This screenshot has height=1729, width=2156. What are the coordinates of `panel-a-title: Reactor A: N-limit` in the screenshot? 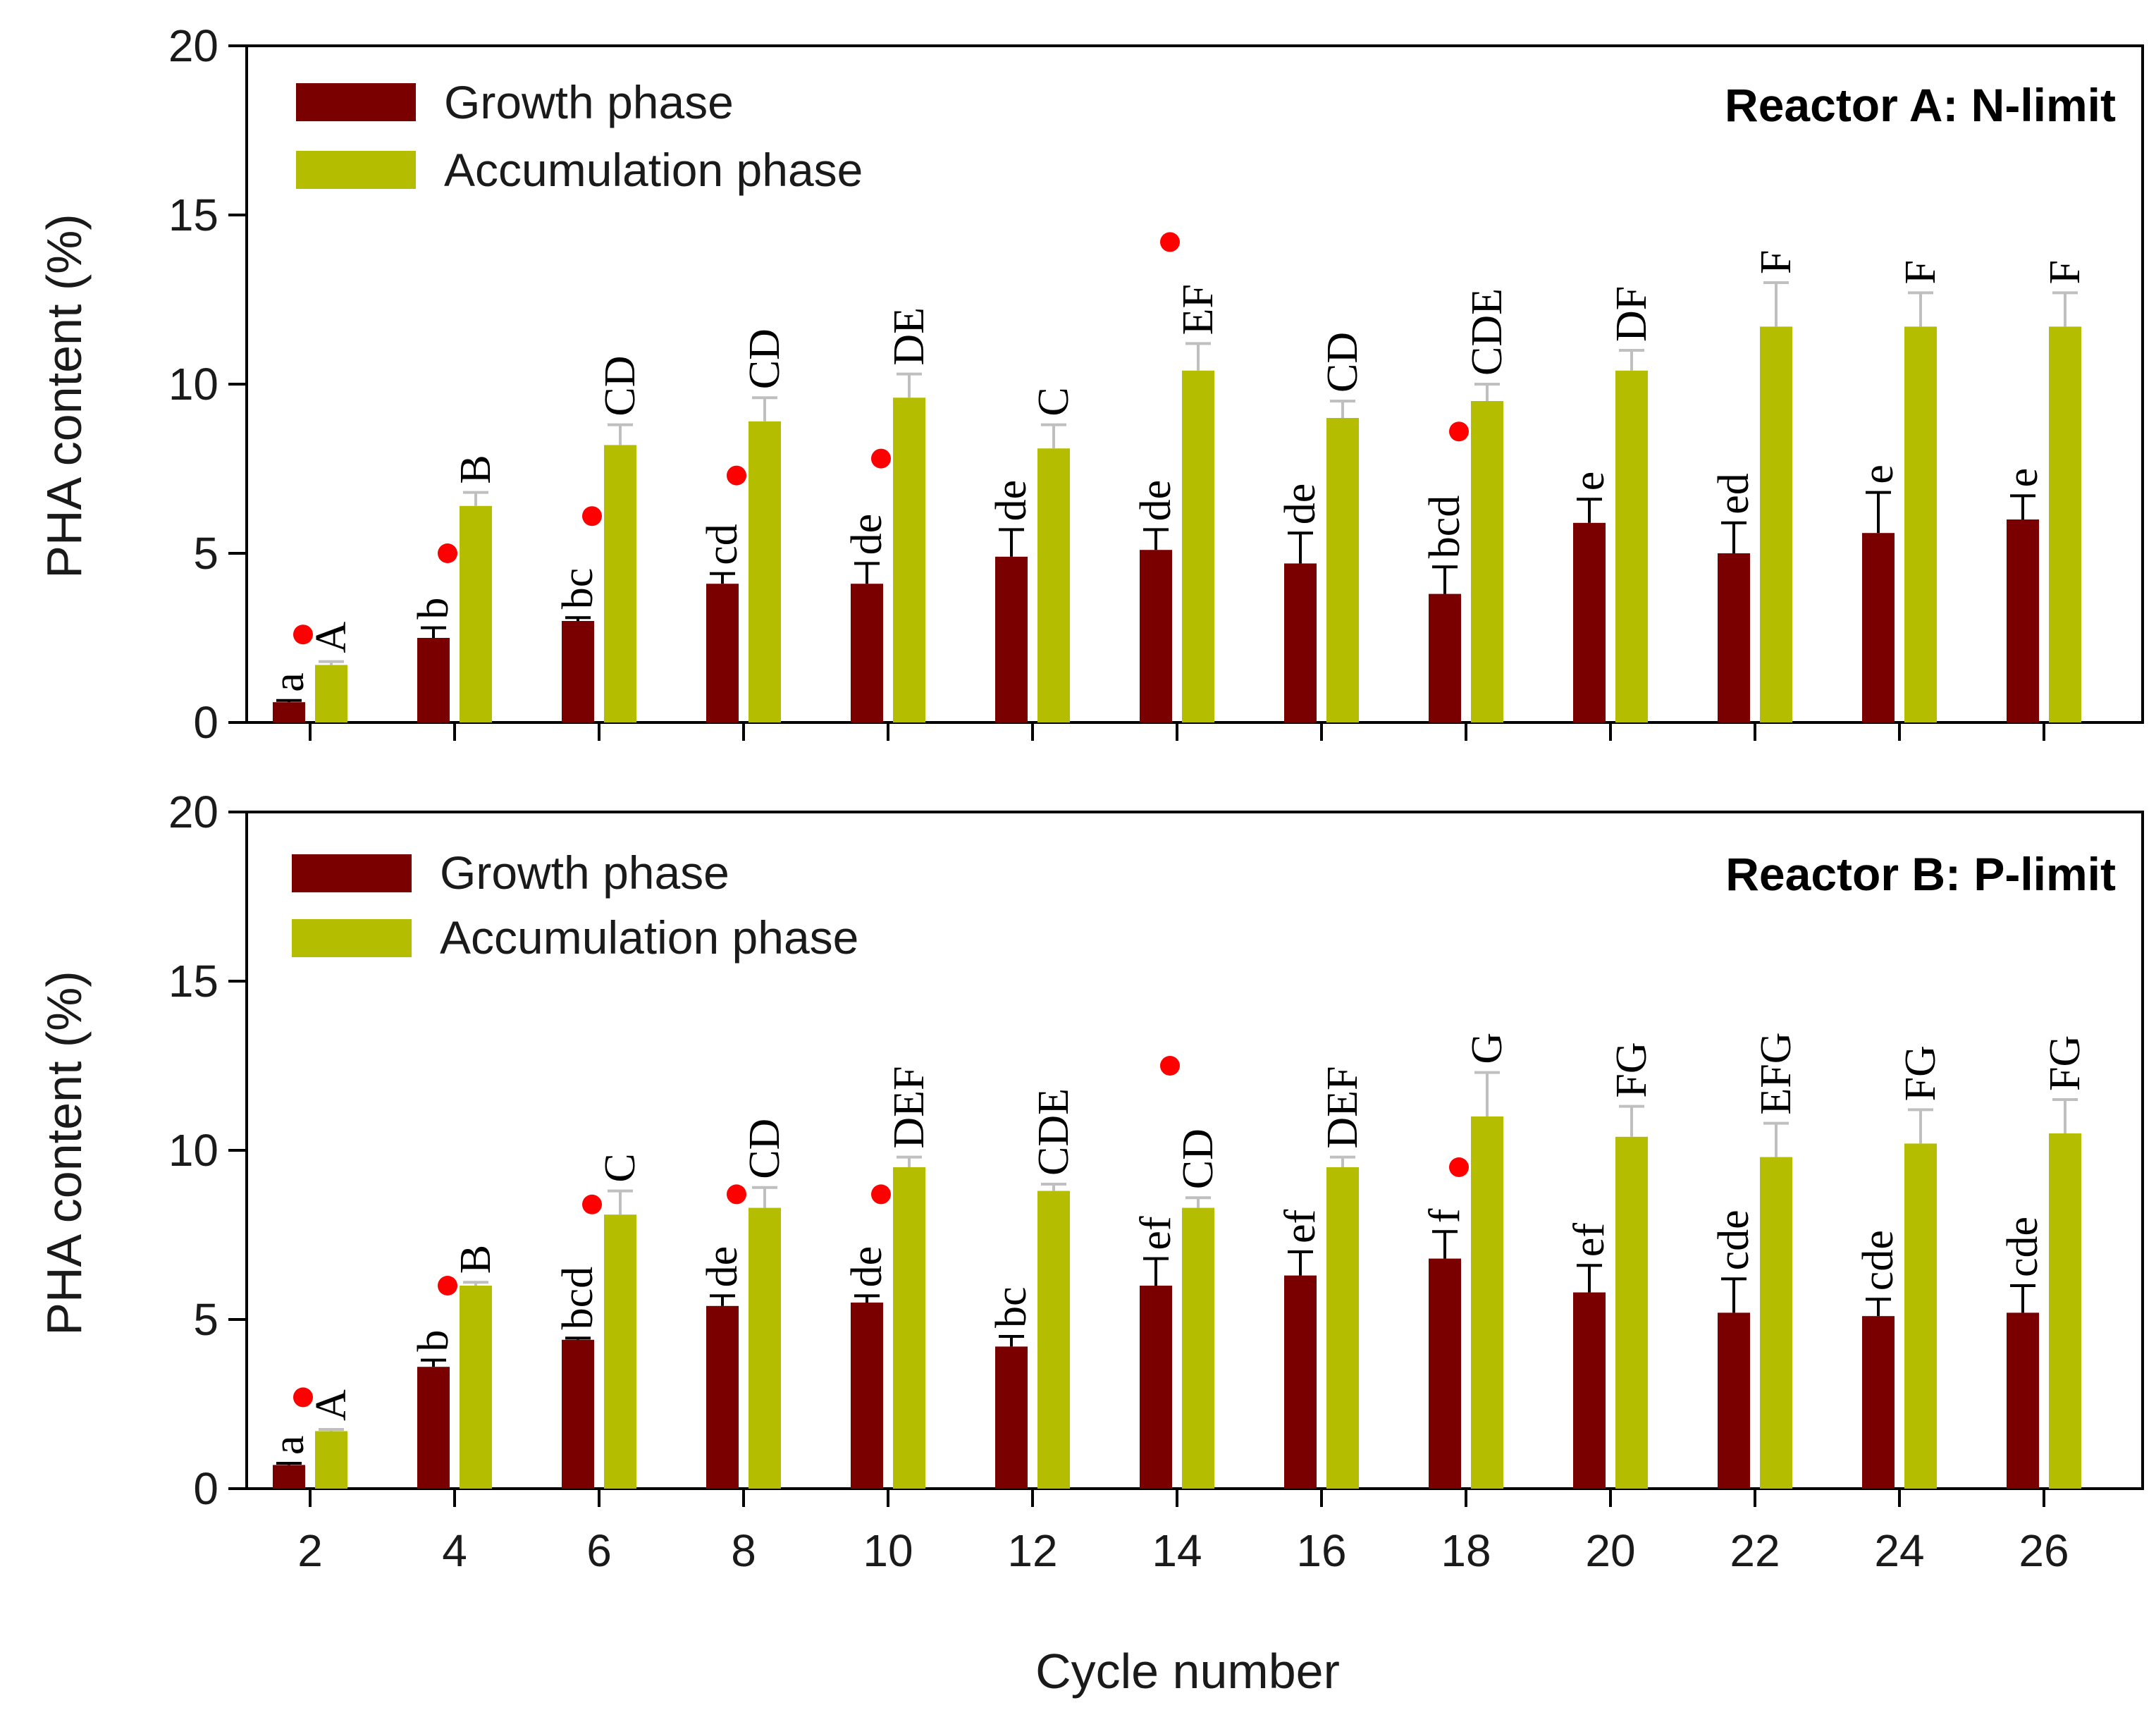 It's located at (1920, 105).